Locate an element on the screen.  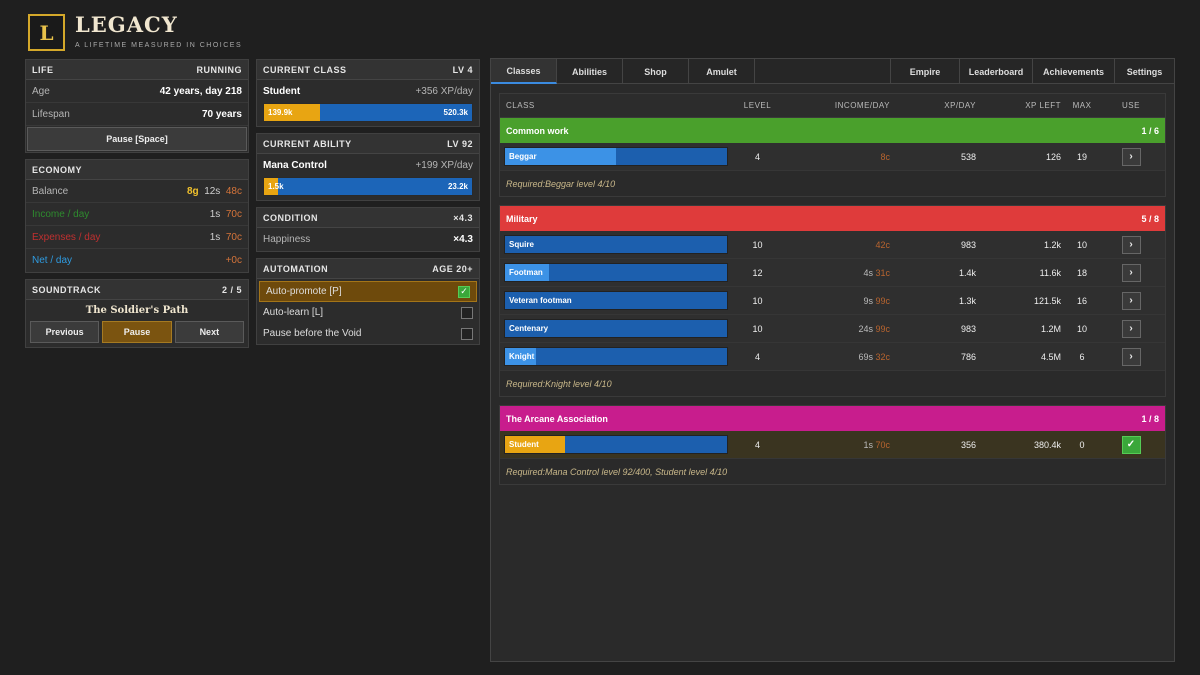
tab-settings: Settings is located at coordinates (1144, 71).